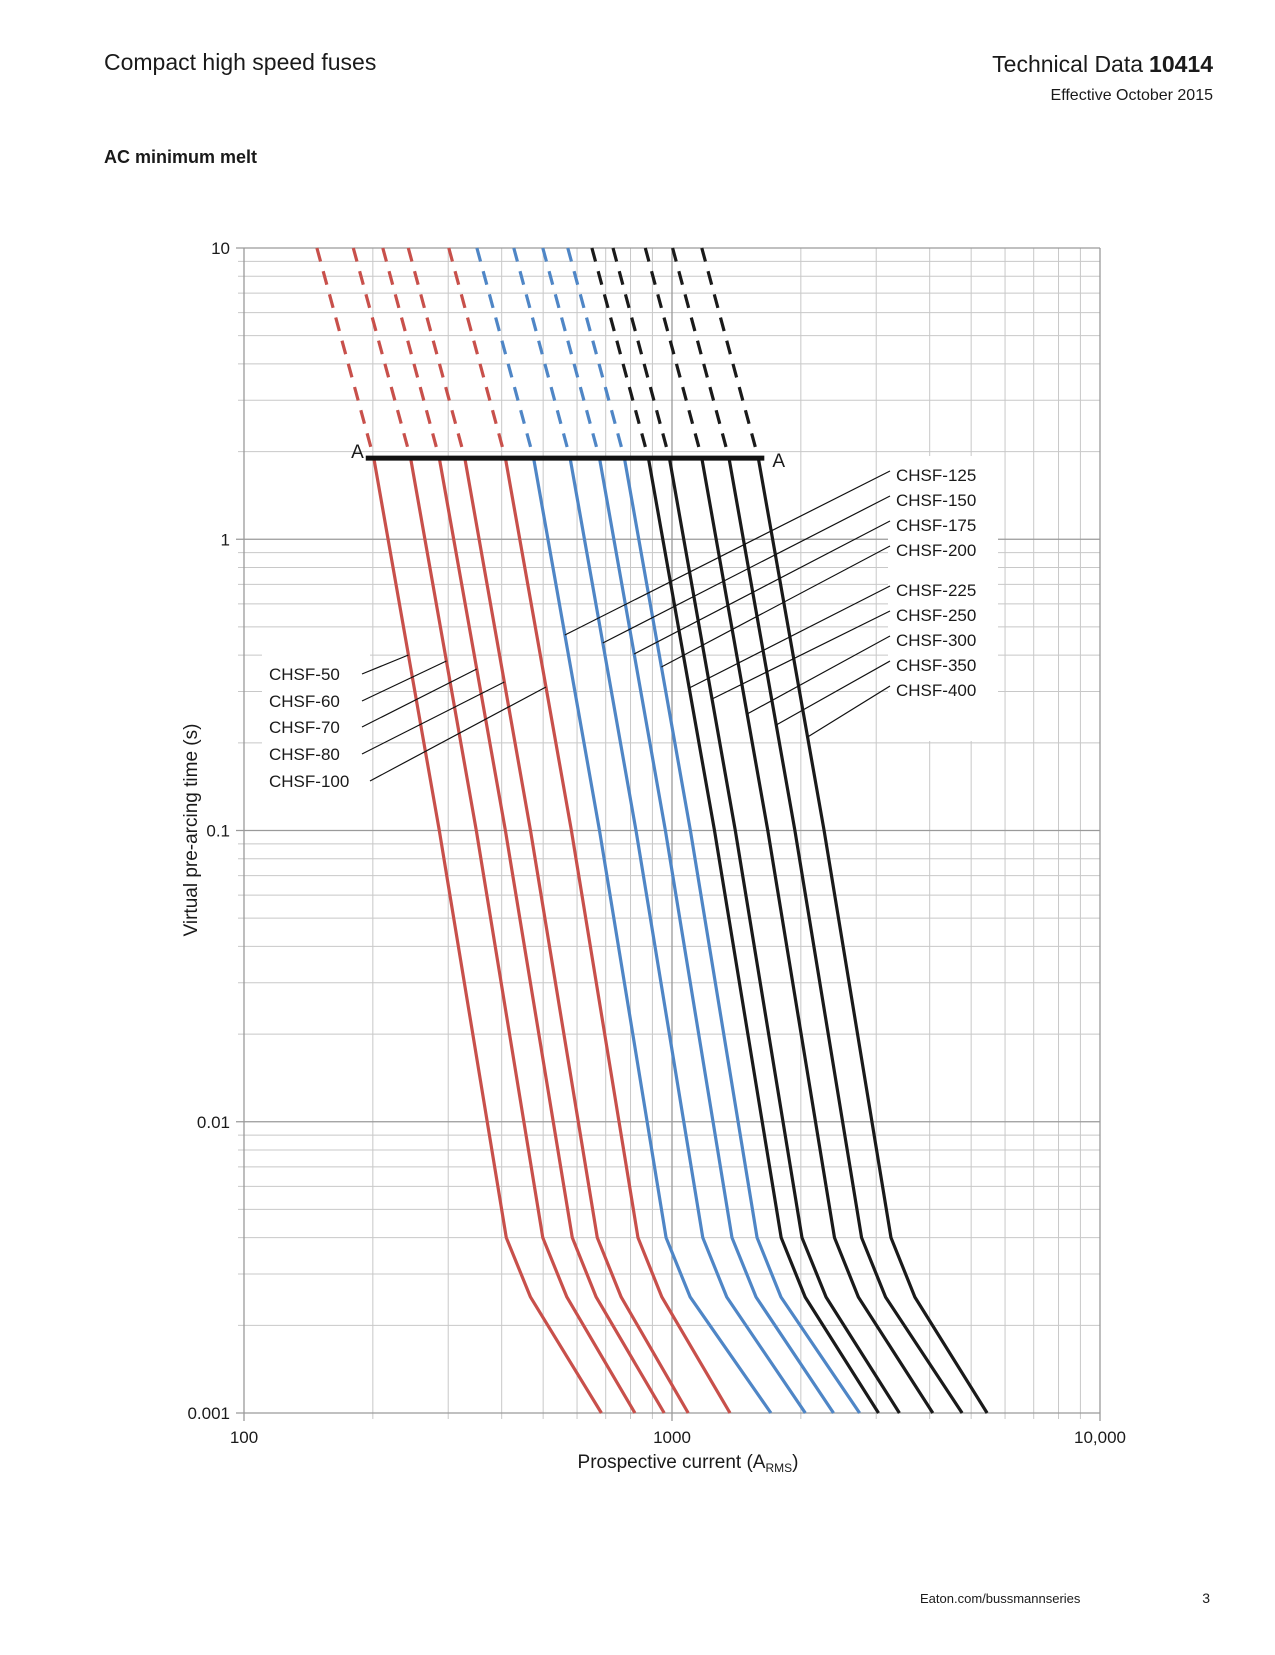 This screenshot has width=1275, height=1655. I want to click on x-label-main: Prospective current (A, so click(672, 1462).